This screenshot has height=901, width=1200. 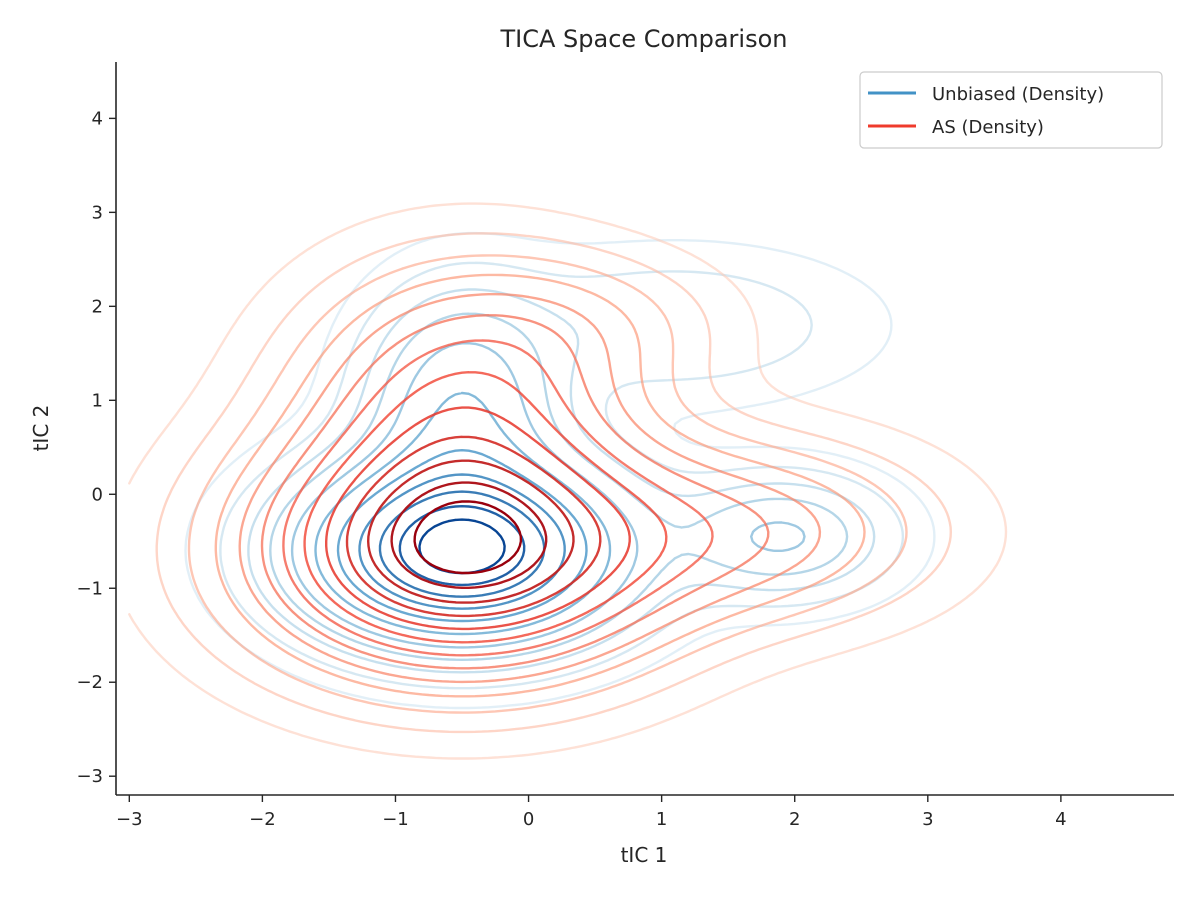 I want to click on legend-label-as: AS (Density), so click(x=988, y=127).